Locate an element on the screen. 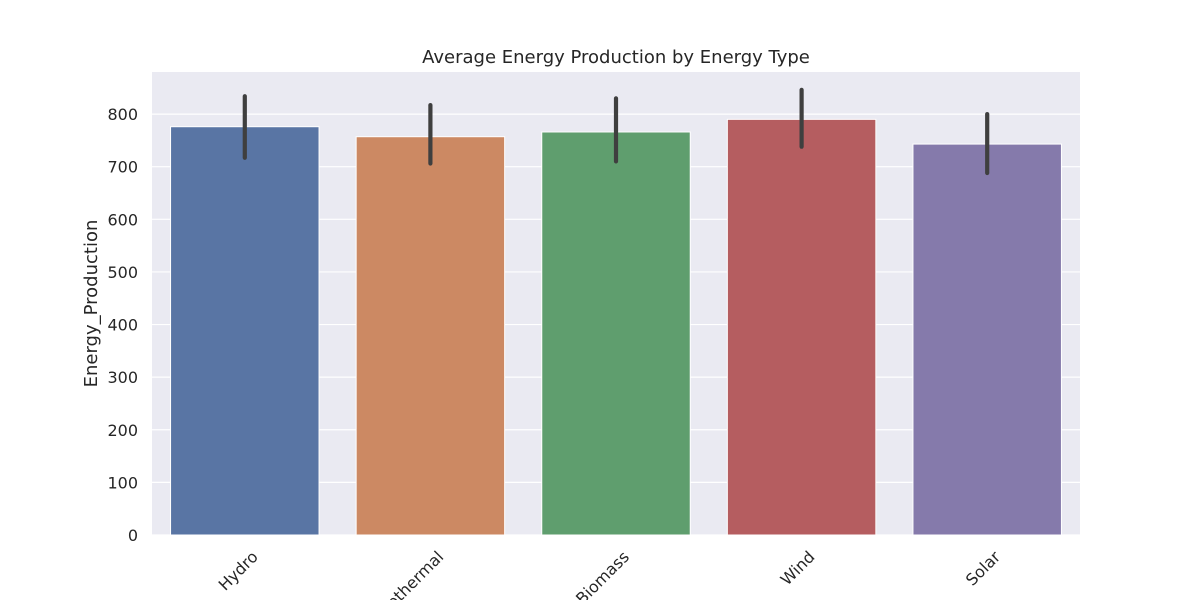 The image size is (1200, 604). bar-wind is located at coordinates (801, 327).